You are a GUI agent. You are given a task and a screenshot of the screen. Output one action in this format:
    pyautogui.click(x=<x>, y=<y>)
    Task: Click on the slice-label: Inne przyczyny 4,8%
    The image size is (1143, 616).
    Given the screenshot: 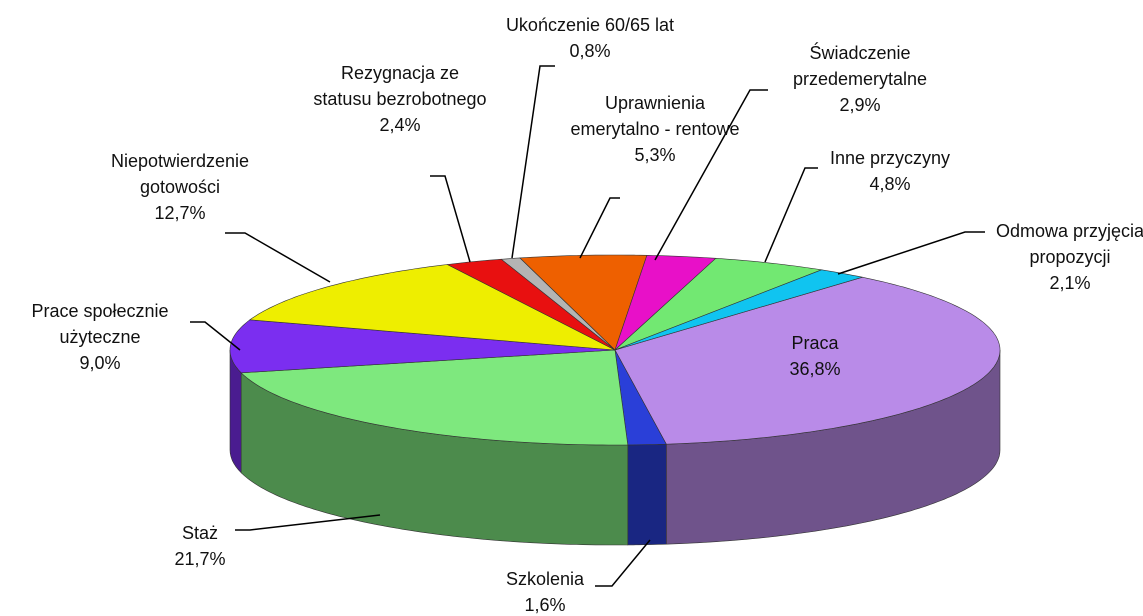 What is the action you would take?
    pyautogui.click(x=890, y=171)
    